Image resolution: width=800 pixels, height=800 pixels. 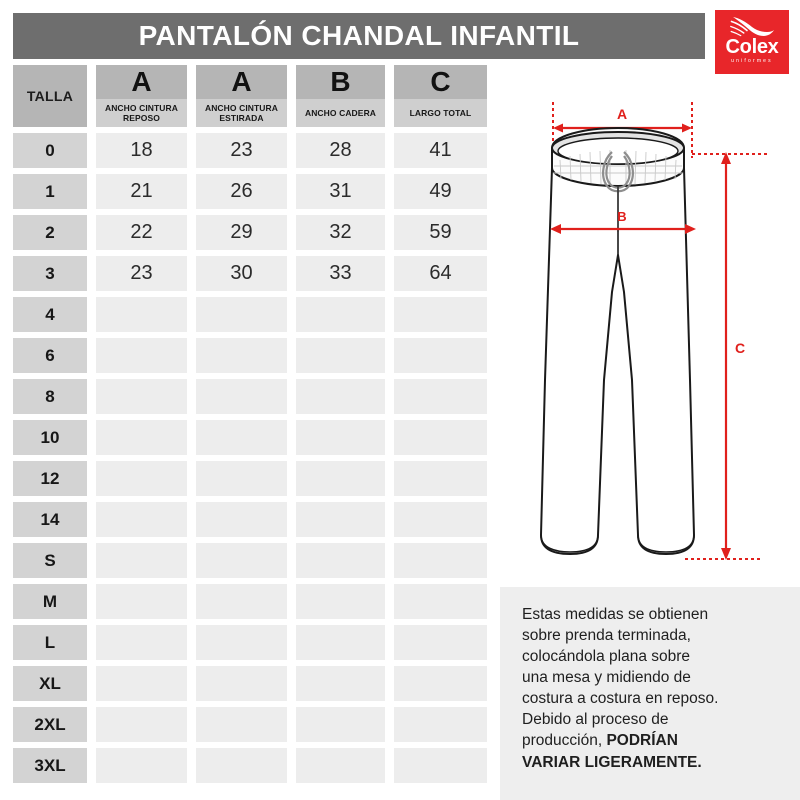 I want to click on table-row: 6, so click(x=252, y=355).